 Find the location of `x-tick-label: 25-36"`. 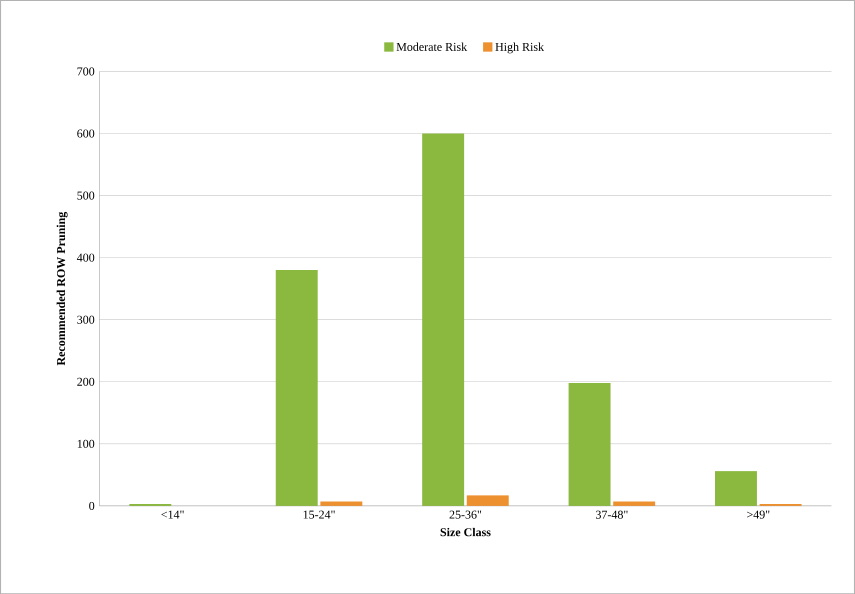

x-tick-label: 25-36" is located at coordinates (466, 514).